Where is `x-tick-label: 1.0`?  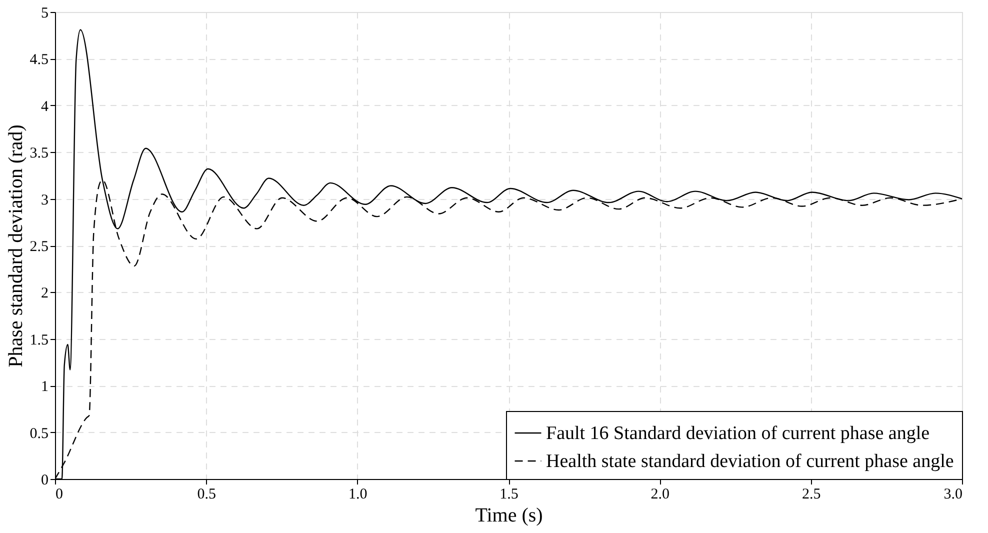
x-tick-label: 1.0 is located at coordinates (358, 494).